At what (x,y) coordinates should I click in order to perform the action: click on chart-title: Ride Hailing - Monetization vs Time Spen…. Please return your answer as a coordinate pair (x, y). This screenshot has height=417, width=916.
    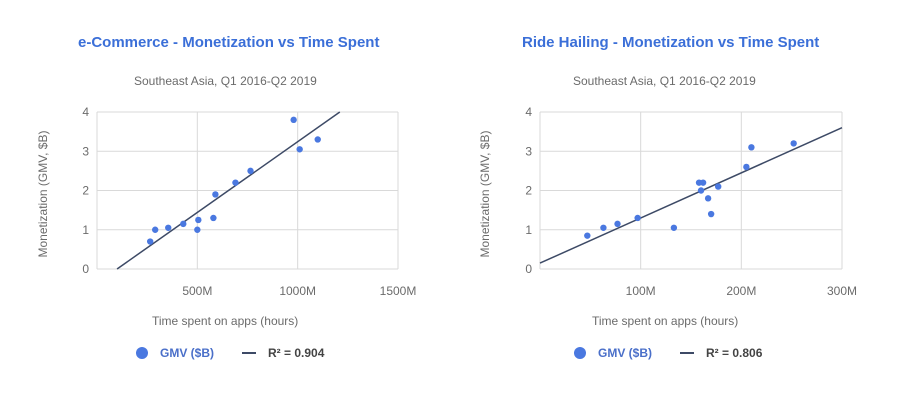
    Looking at the image, I should click on (671, 42).